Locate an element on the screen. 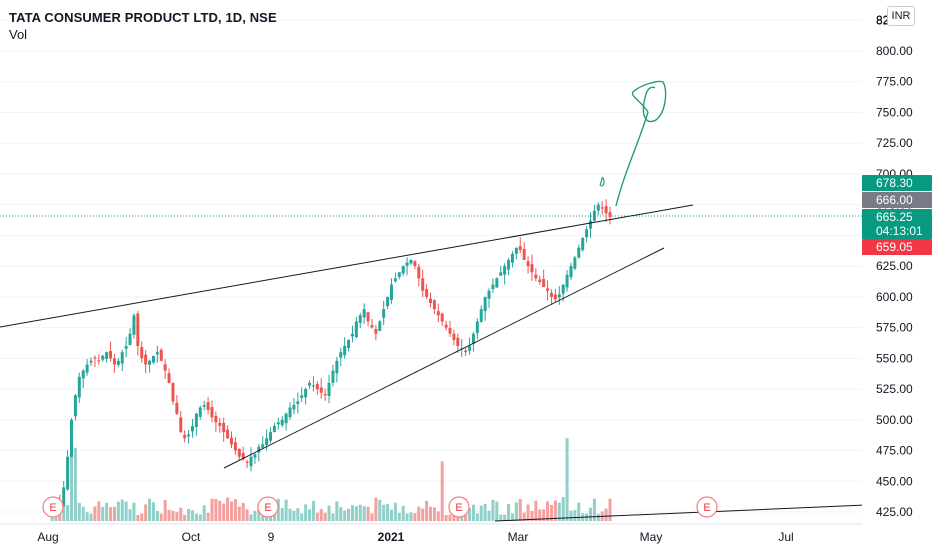  volume-indicator-label: Vol is located at coordinates (18, 34).